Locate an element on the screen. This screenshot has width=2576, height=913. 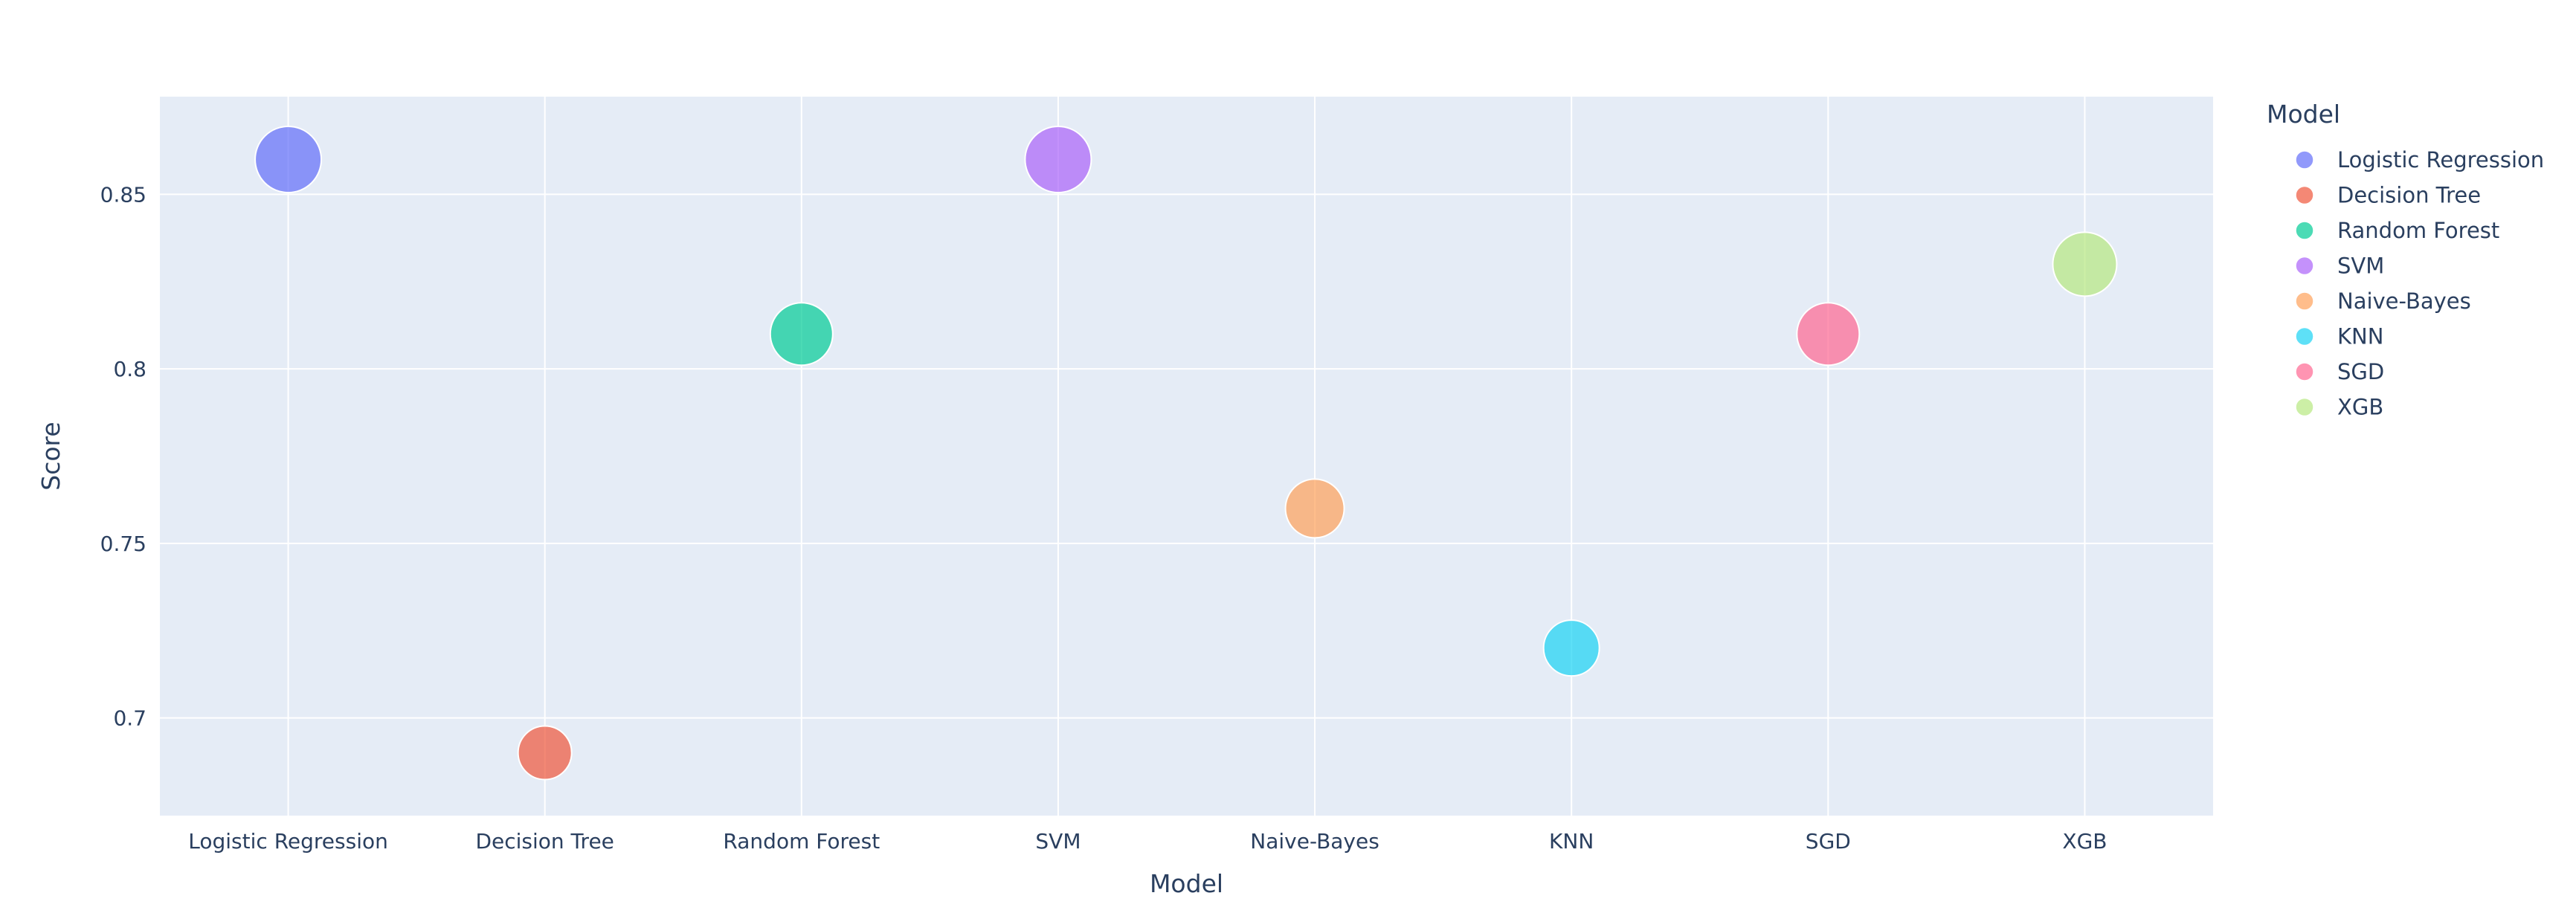
legend-item: SGD is located at coordinates (2339, 371).